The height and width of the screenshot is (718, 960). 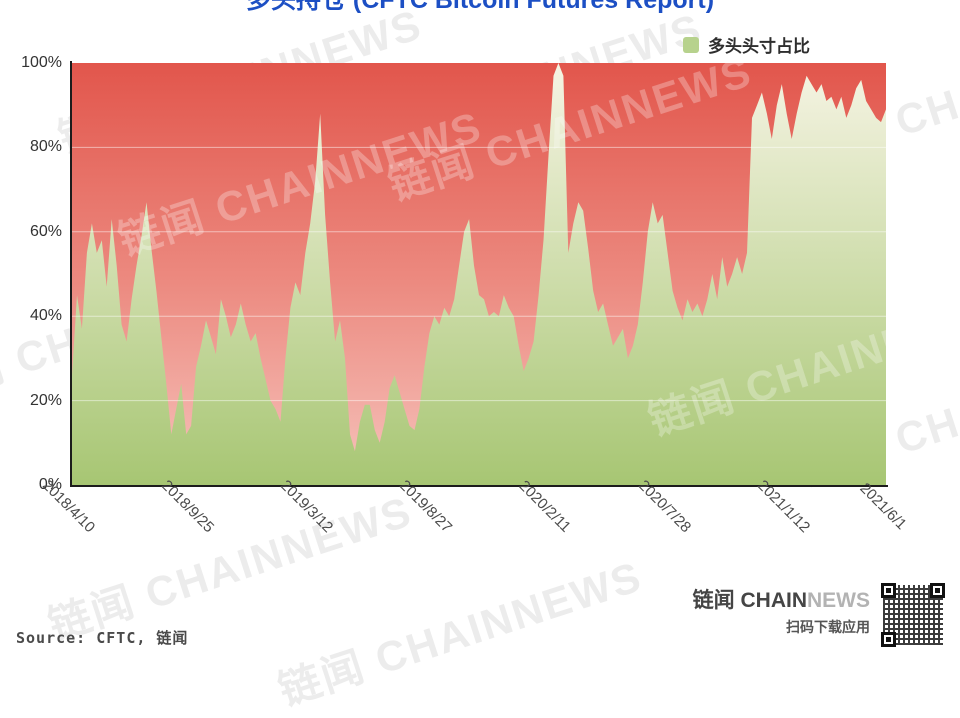 What do you see at coordinates (50, 484) in the screenshot?
I see `y-axis-tick-label: 0%` at bounding box center [50, 484].